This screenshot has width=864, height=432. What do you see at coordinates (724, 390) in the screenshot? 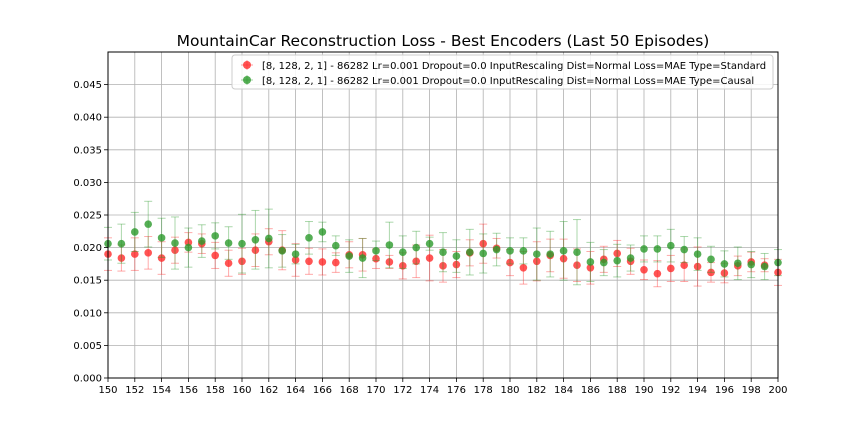
I see `x-tick-label: 196` at bounding box center [724, 390].